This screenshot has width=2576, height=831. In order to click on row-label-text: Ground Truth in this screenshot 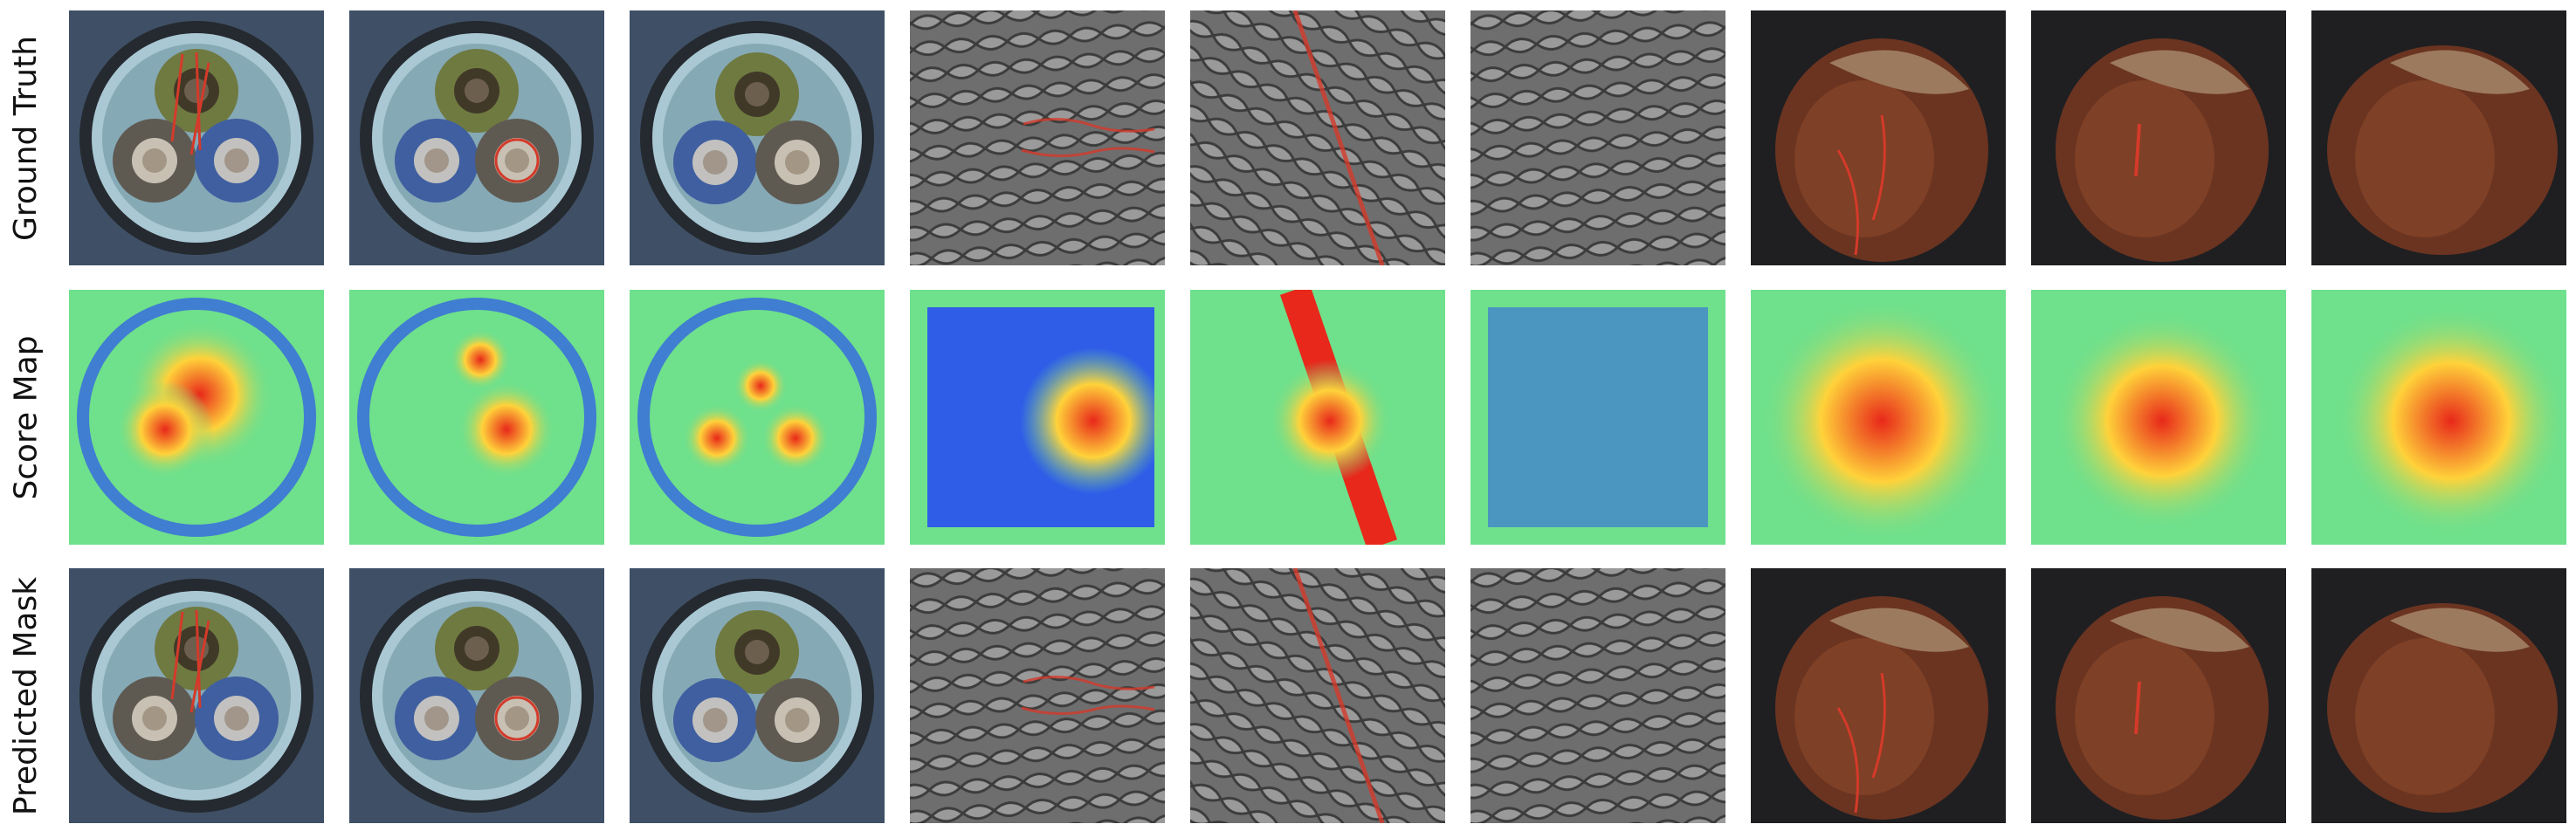, I will do `click(26, 138)`.